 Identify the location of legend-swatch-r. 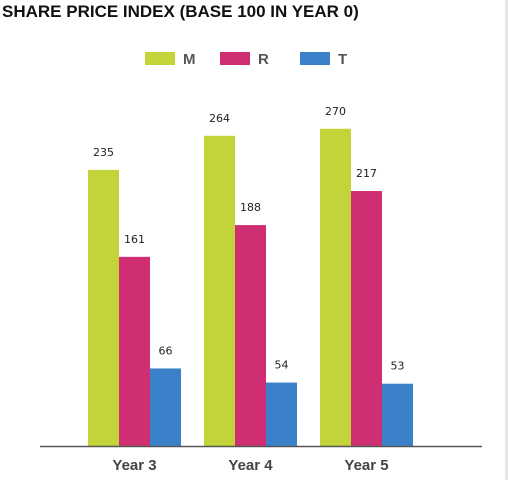
(235, 58).